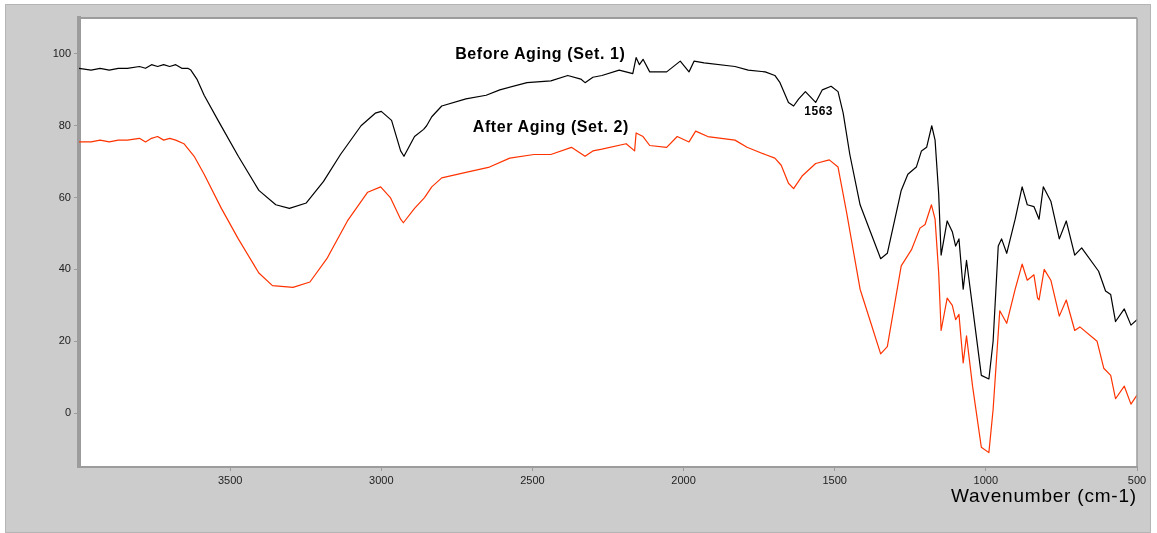 This screenshot has height=533, width=1157. I want to click on x-axis-title: Wavenumber (cm-1), so click(1043, 496).